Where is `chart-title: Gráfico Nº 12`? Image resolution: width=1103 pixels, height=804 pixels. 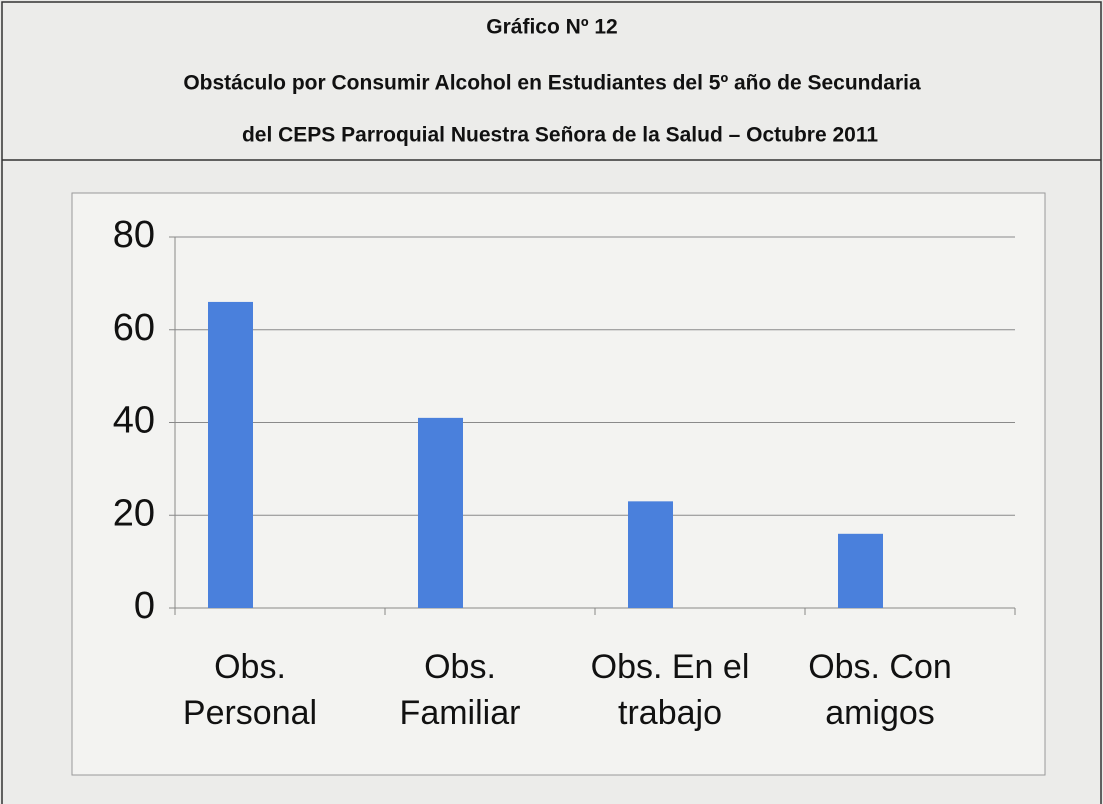 chart-title: Gráfico Nº 12 is located at coordinates (551, 27).